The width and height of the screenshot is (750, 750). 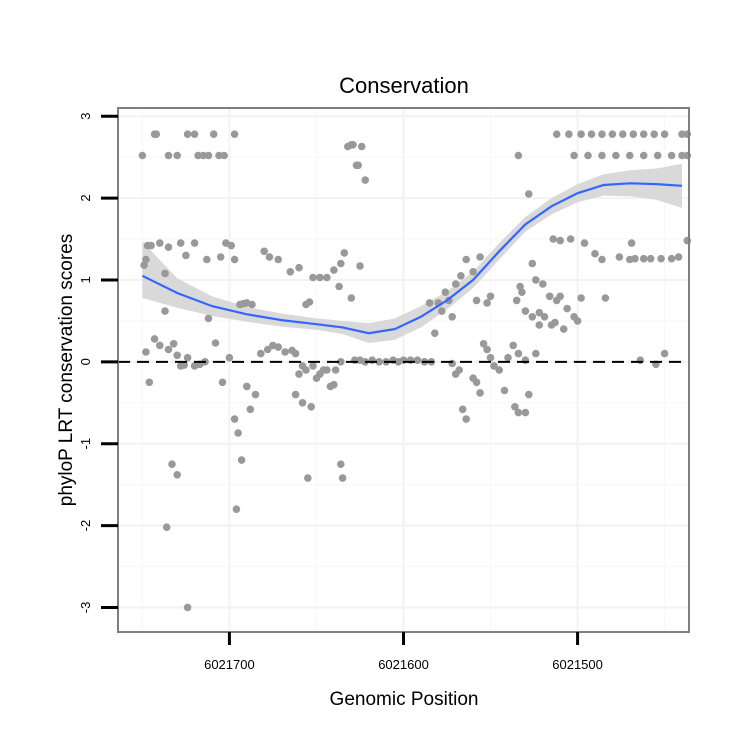 What do you see at coordinates (577, 664) in the screenshot?
I see `x-tick-label: 6021500` at bounding box center [577, 664].